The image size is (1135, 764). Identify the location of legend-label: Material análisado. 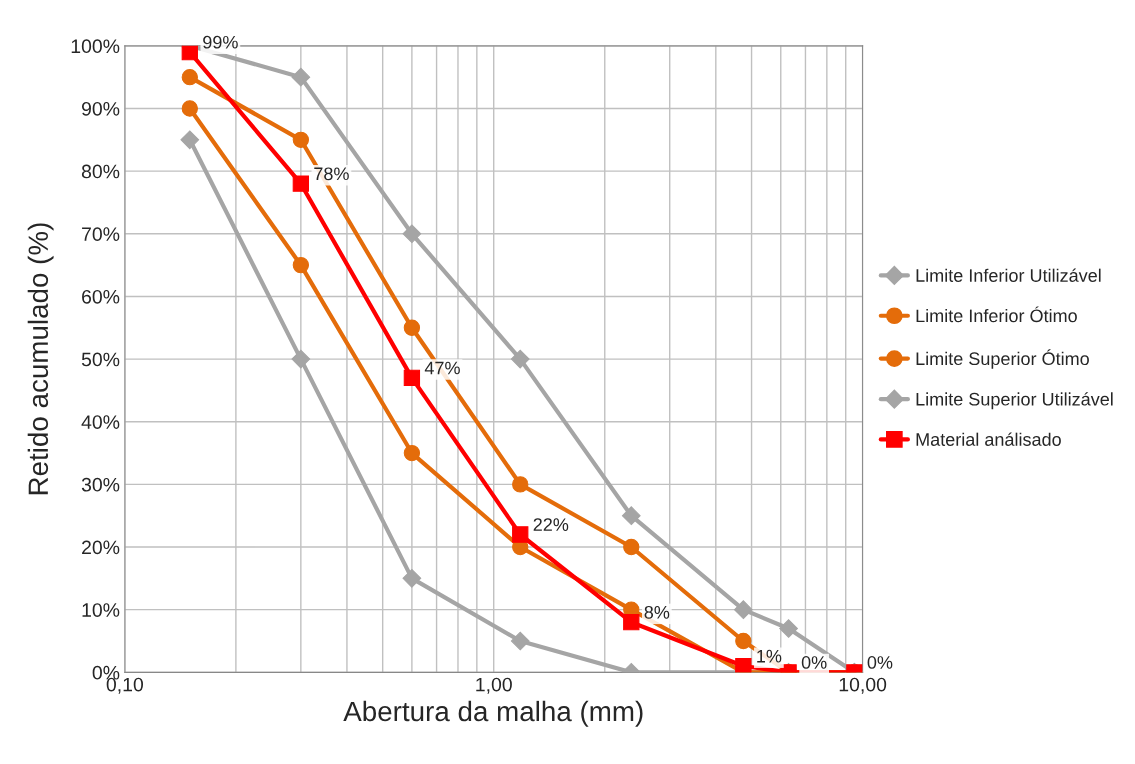
(988, 439).